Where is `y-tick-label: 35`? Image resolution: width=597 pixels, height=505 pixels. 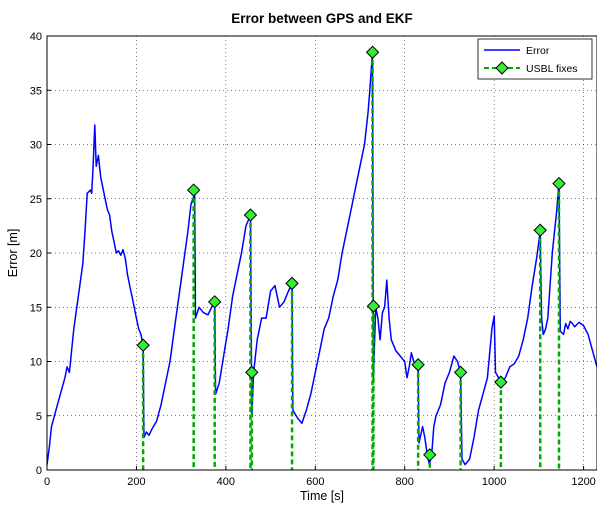
y-tick-label: 35 is located at coordinates (36, 91).